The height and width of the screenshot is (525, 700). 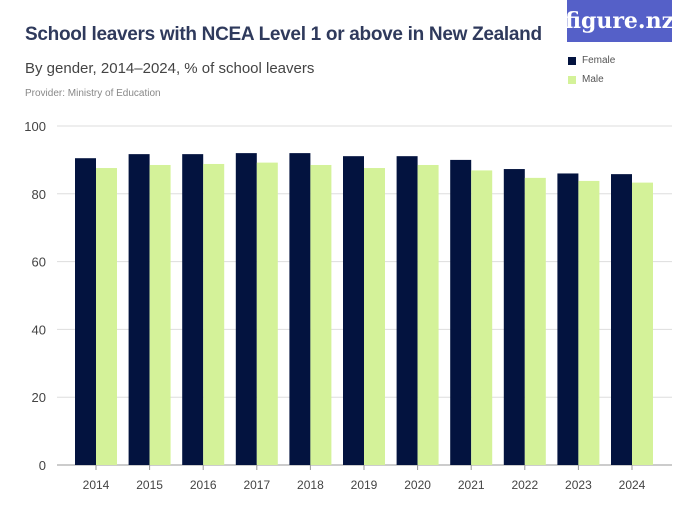 What do you see at coordinates (246, 309) in the screenshot?
I see `bar-female-2017` at bounding box center [246, 309].